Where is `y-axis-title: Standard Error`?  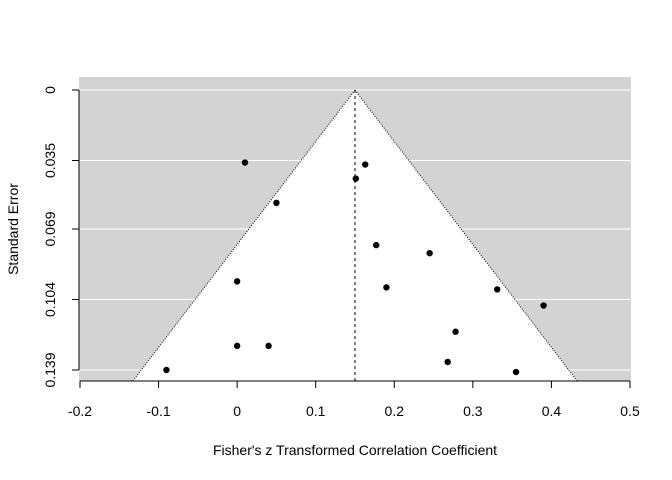
y-axis-title: Standard Error is located at coordinates (13, 229).